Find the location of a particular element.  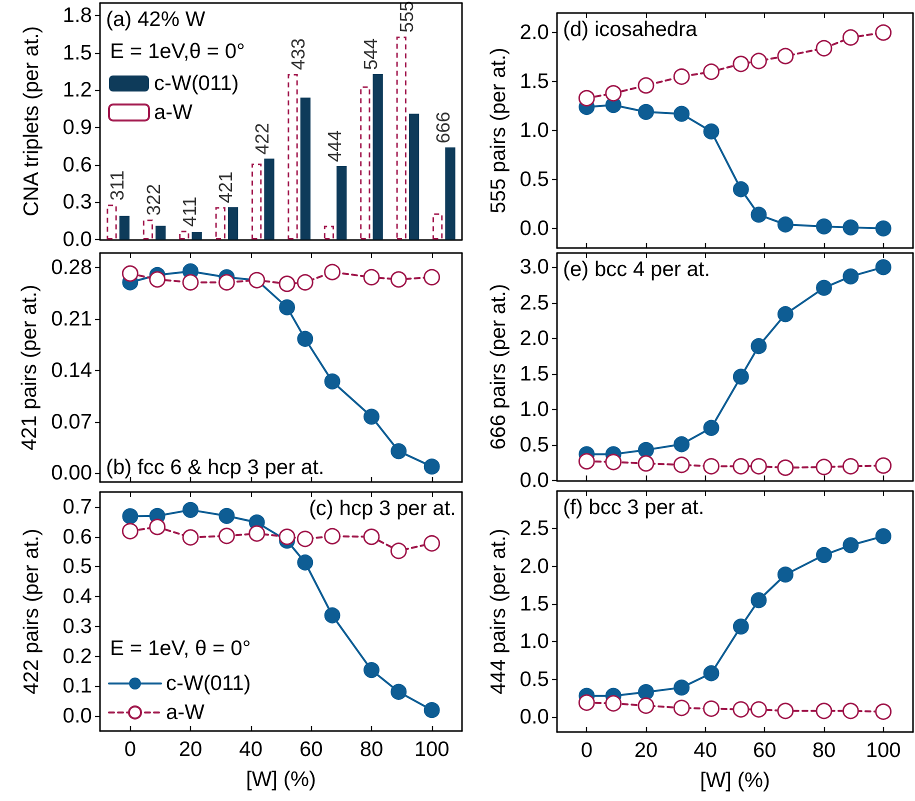

x-tick-label: 544 is located at coordinates (371, 54).